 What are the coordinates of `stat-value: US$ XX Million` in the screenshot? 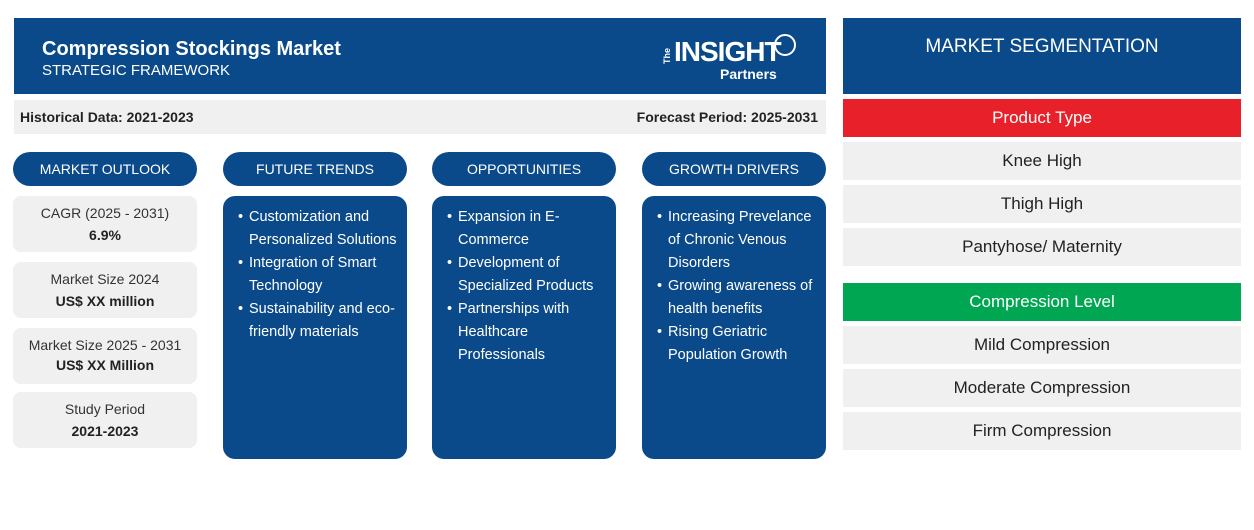 It's located at (104, 365).